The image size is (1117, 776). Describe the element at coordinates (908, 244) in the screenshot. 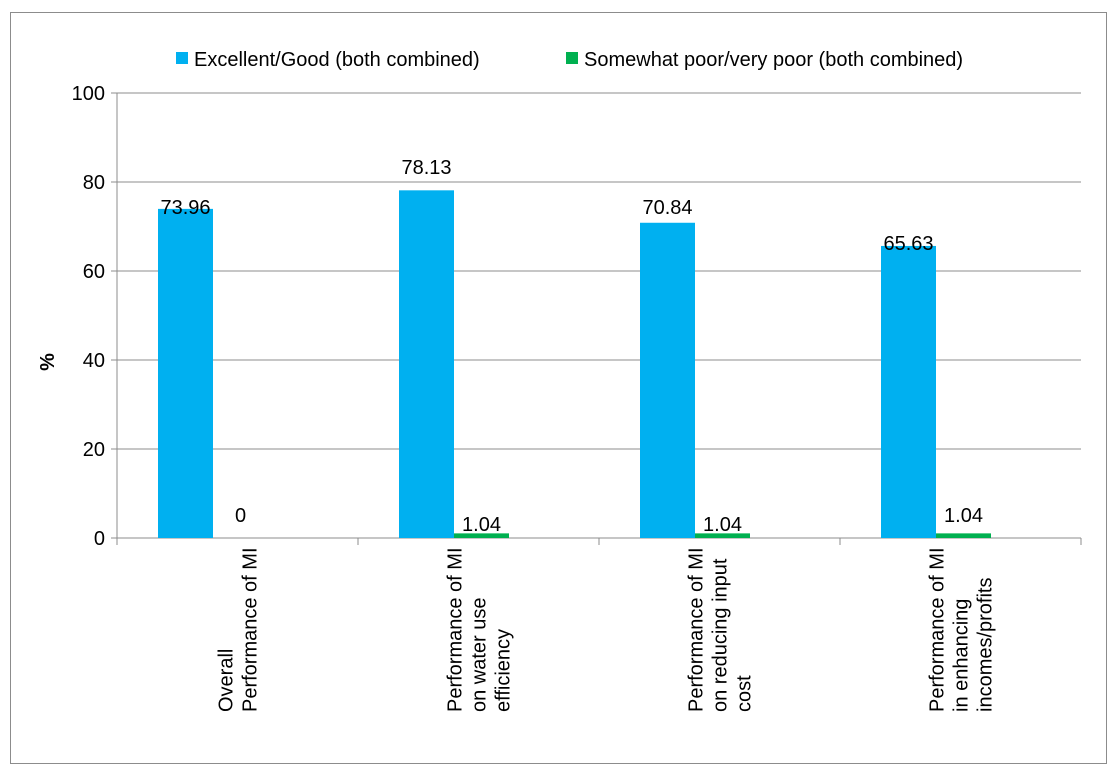

I see `data-label-excellent-good: 65.63` at that location.